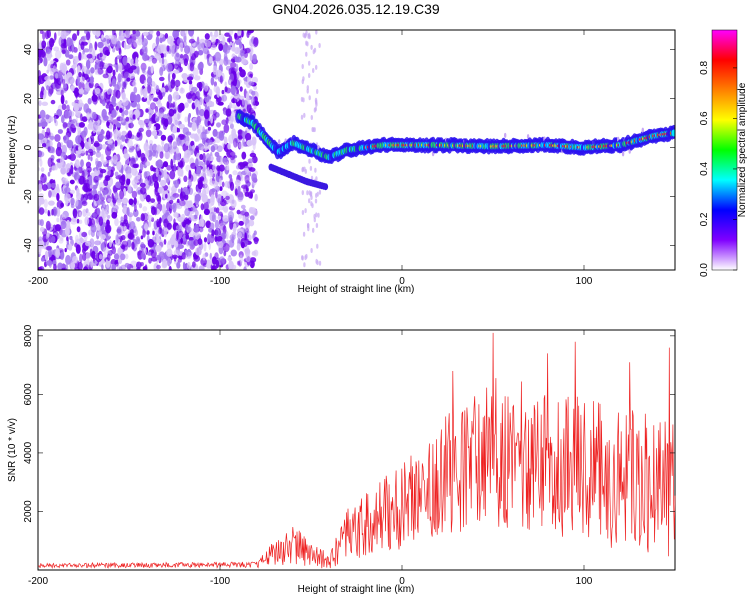  What do you see at coordinates (28, 50) in the screenshot?
I see `spectrogram-y-tick-label: 40` at bounding box center [28, 50].